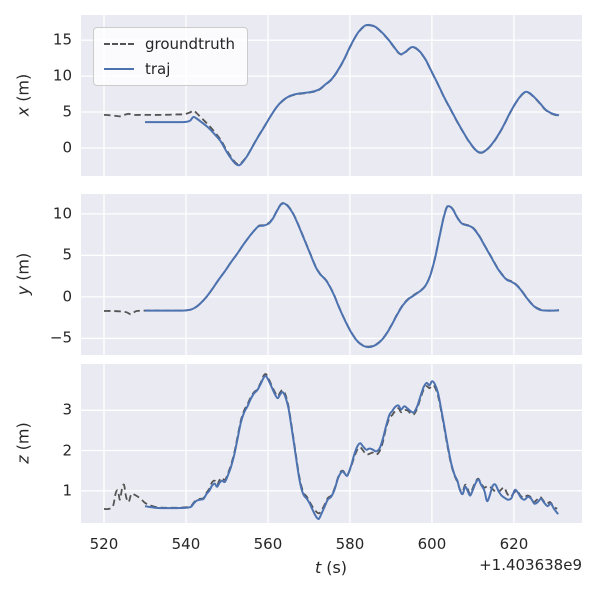 The image size is (600, 600). I want to click on legend-entry-groundtruth: groundtruth, so click(169, 44).